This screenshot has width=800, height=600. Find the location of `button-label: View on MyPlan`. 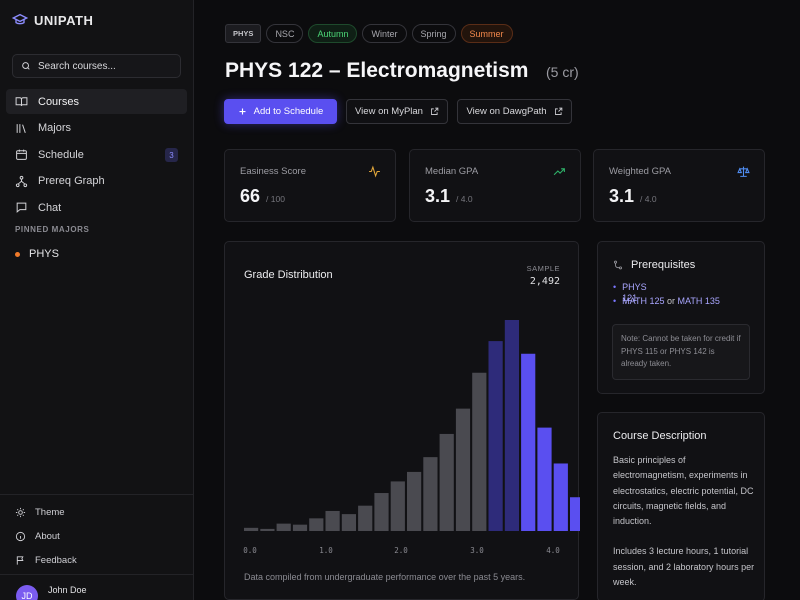

button-label: View on MyPlan is located at coordinates (389, 111).